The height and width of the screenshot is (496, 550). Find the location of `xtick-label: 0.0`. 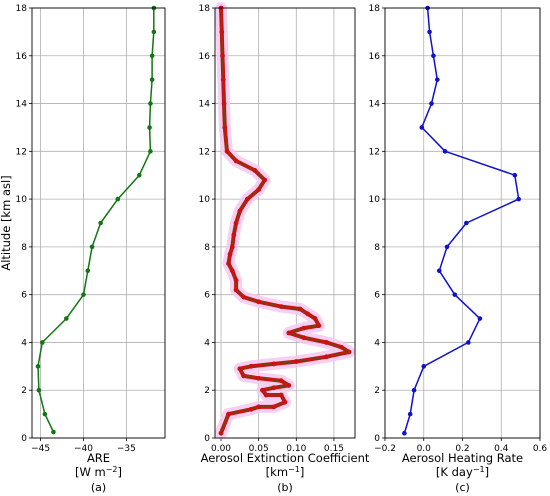

xtick-label: 0.0 is located at coordinates (424, 449).